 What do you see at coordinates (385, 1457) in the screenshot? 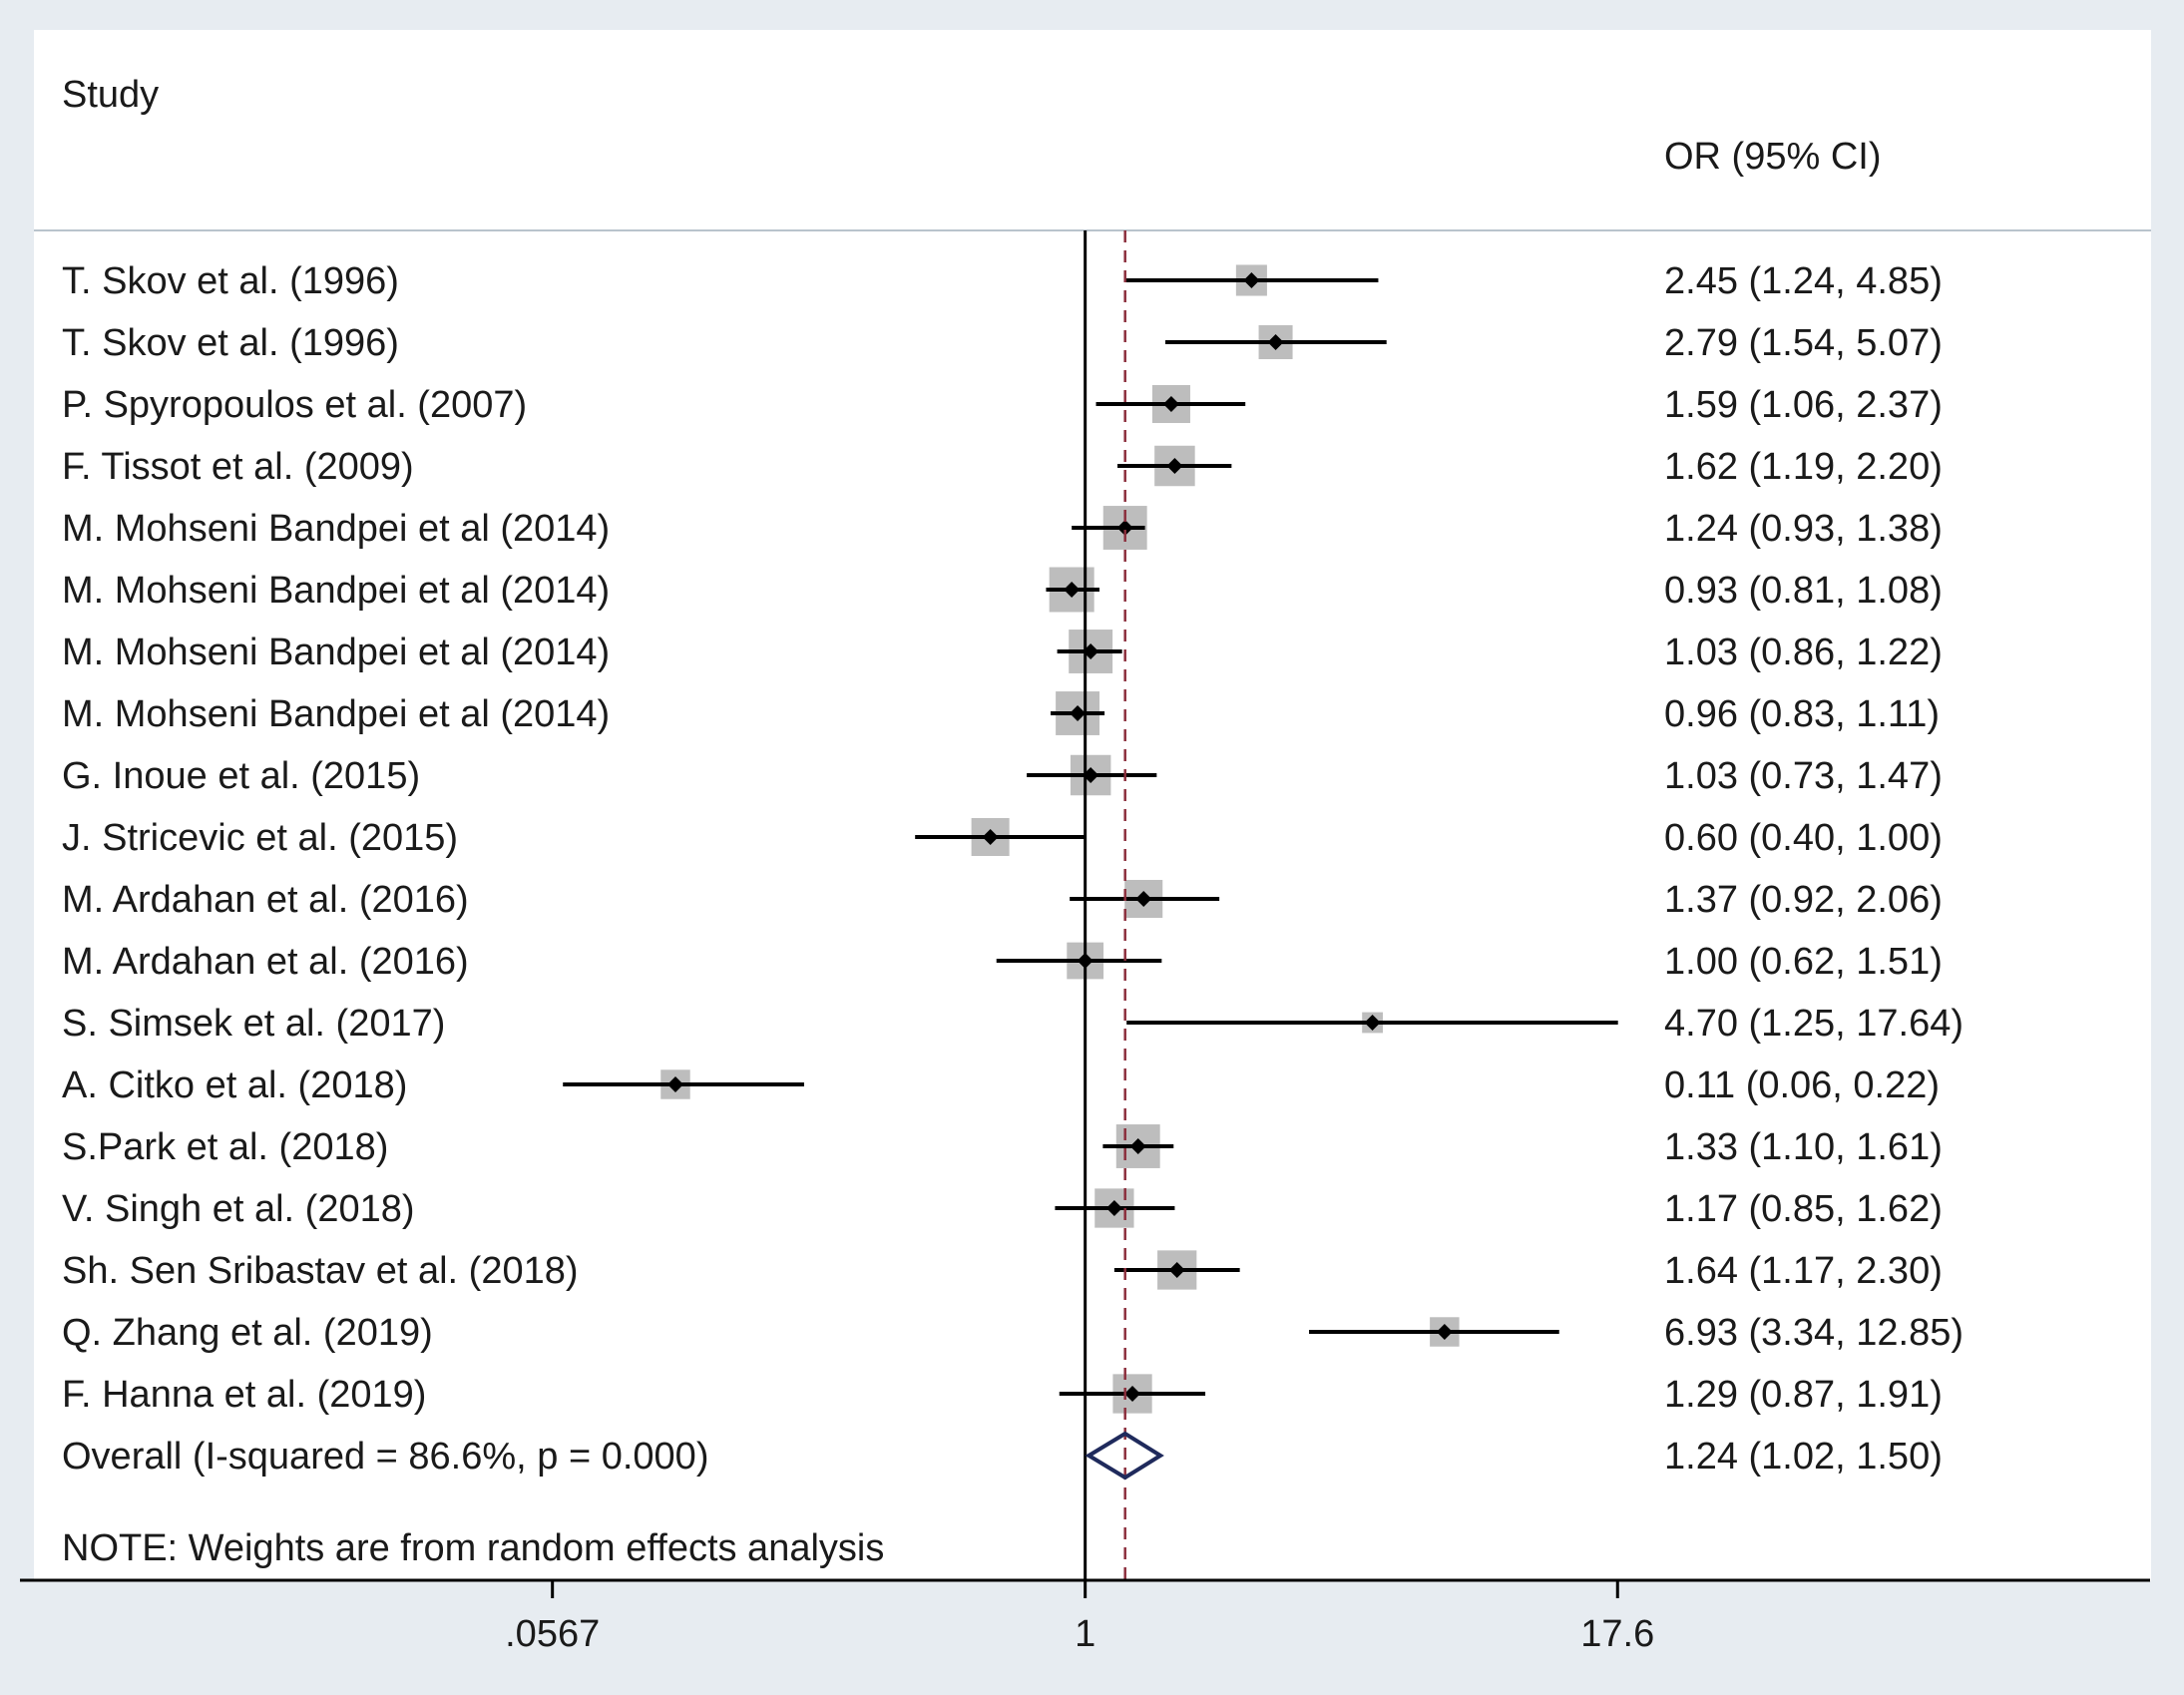
I see `overall-label: Overall (I-squared = 86.6%, p = 0.000)` at bounding box center [385, 1457].